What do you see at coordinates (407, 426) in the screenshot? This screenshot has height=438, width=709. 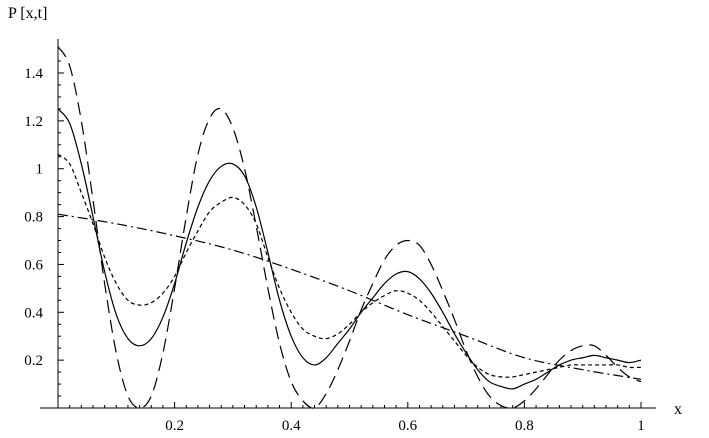 I see `x-tick-label: 0.6` at bounding box center [407, 426].